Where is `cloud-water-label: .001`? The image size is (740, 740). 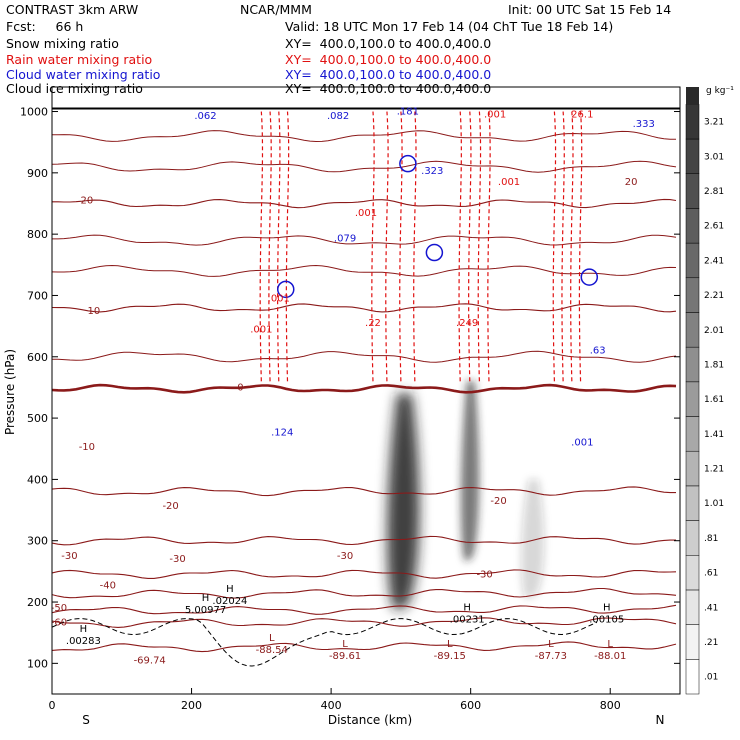
cloud-water-label: .001 is located at coordinates (582, 443).